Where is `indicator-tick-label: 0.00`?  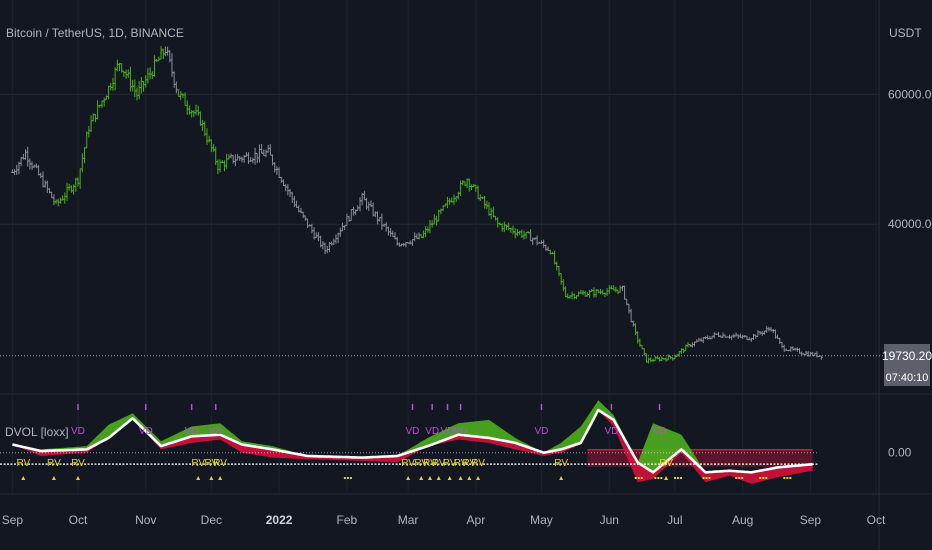
indicator-tick-label: 0.00 is located at coordinates (900, 453).